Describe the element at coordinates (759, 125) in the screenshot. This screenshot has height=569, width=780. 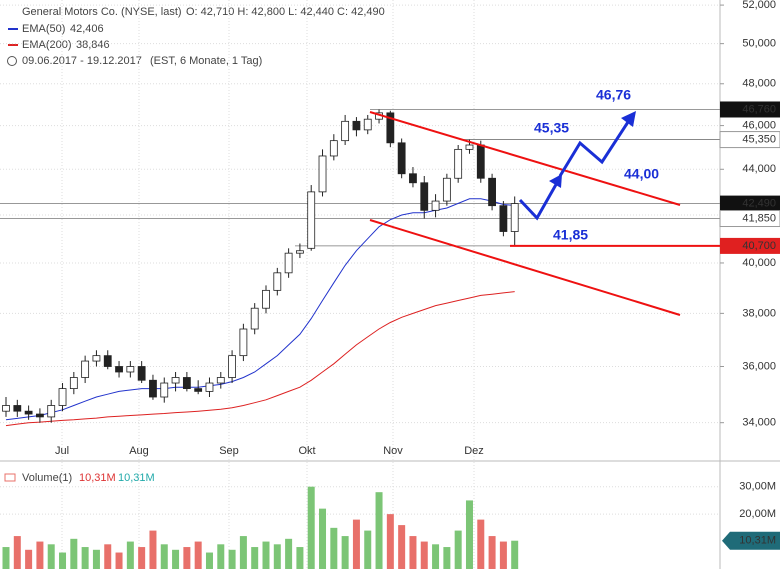
I see `y-tick-label: 46,000` at that location.